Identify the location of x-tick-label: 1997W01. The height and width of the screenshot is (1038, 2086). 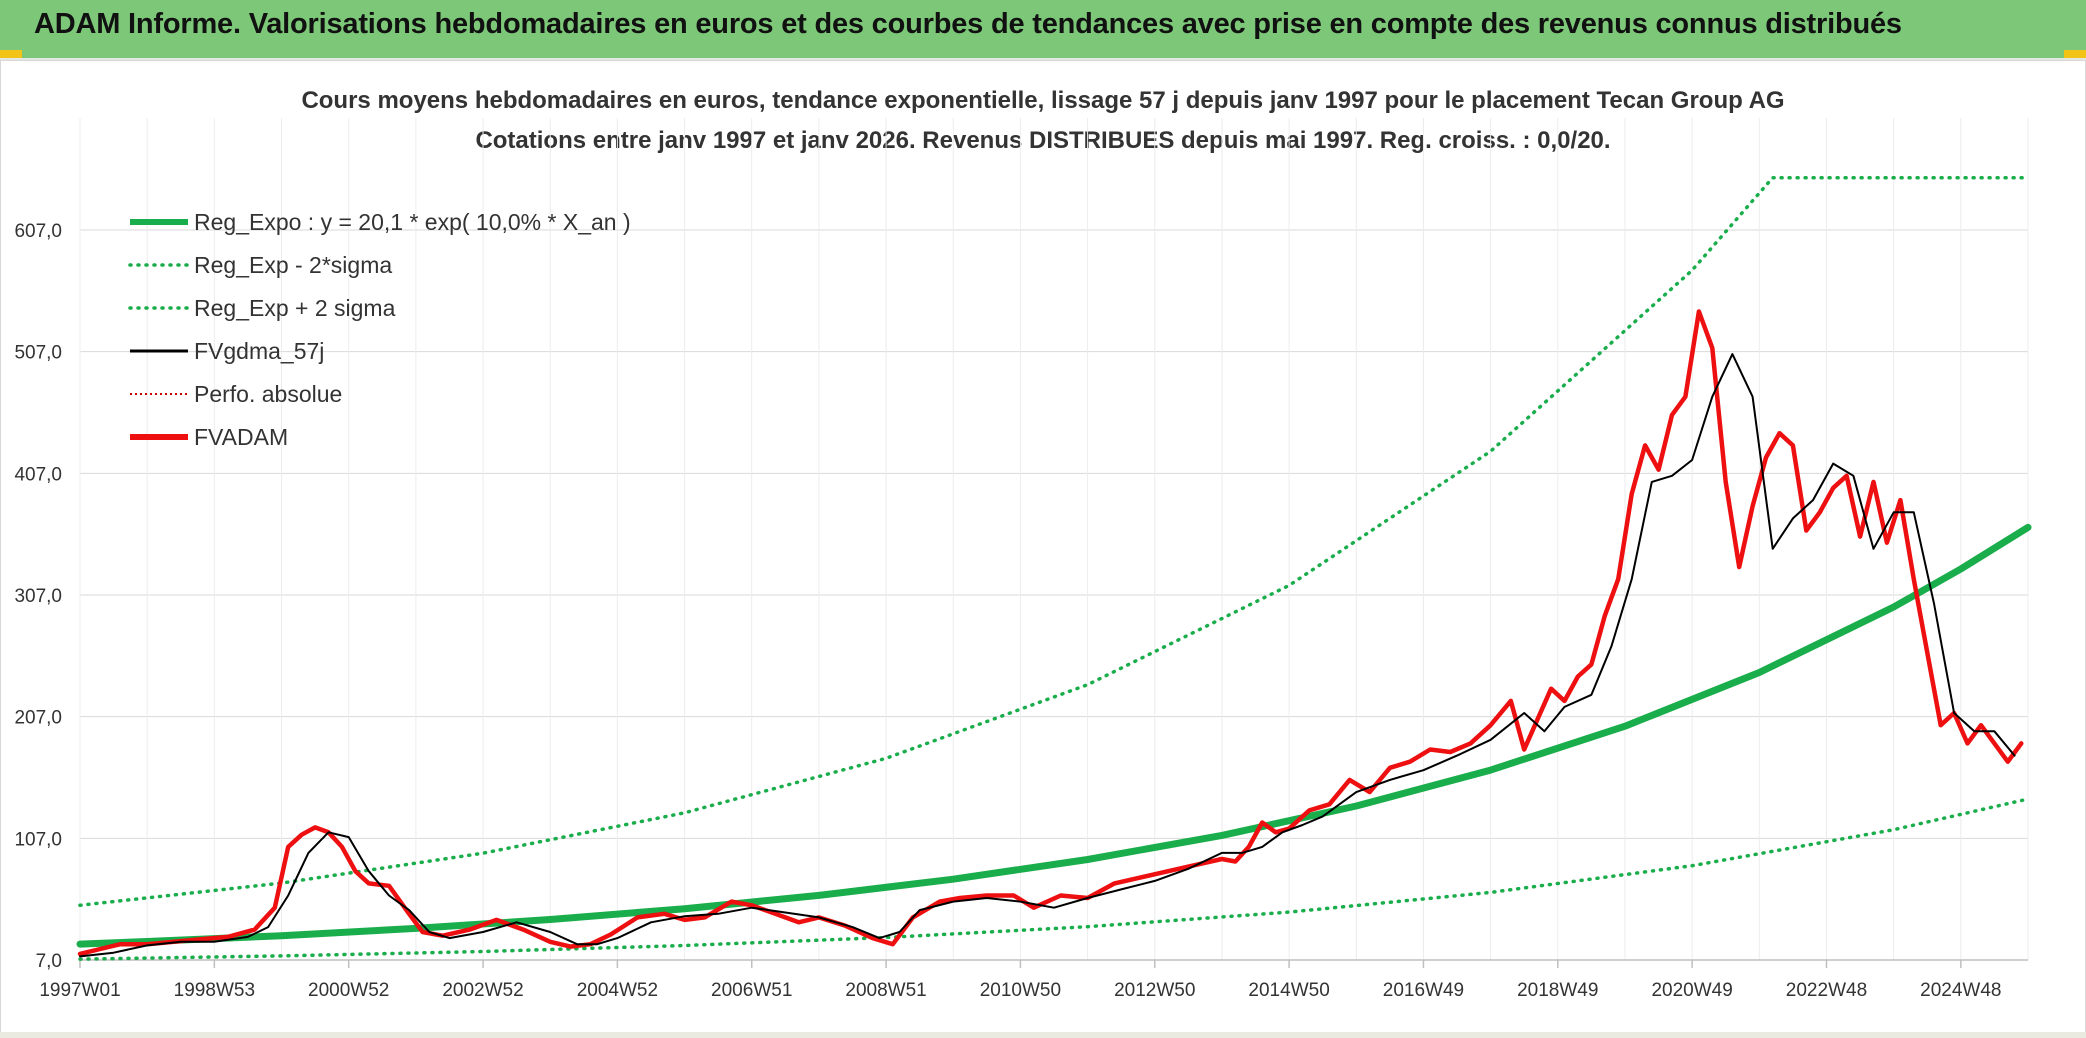
(79, 990).